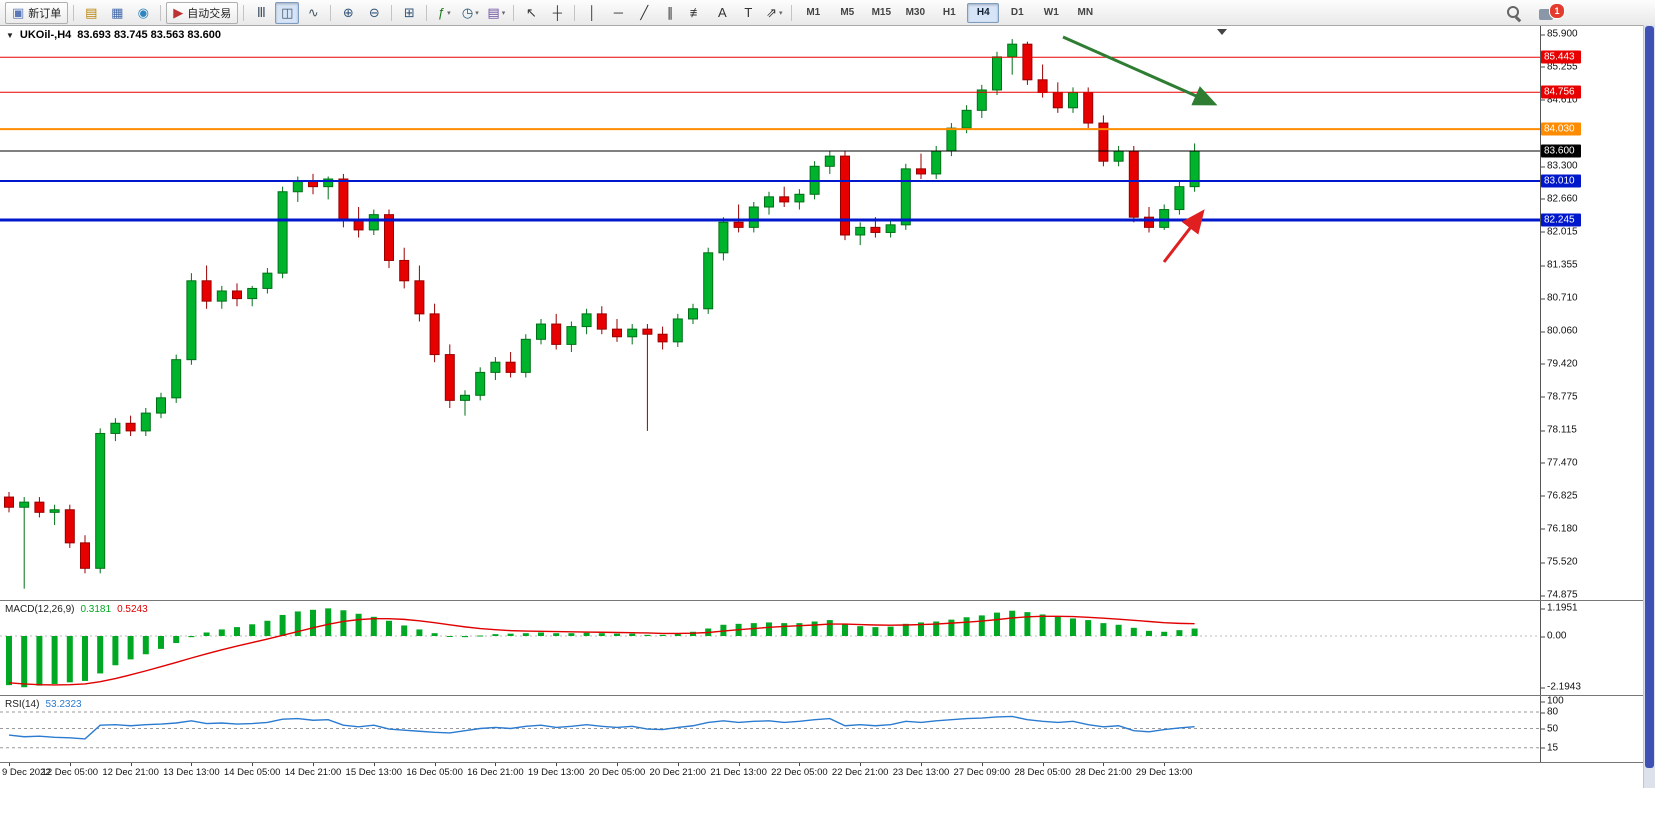 This screenshot has height=825, width=1655. What do you see at coordinates (26, 772) in the screenshot?
I see `time-label: 9 Dec 2022` at bounding box center [26, 772].